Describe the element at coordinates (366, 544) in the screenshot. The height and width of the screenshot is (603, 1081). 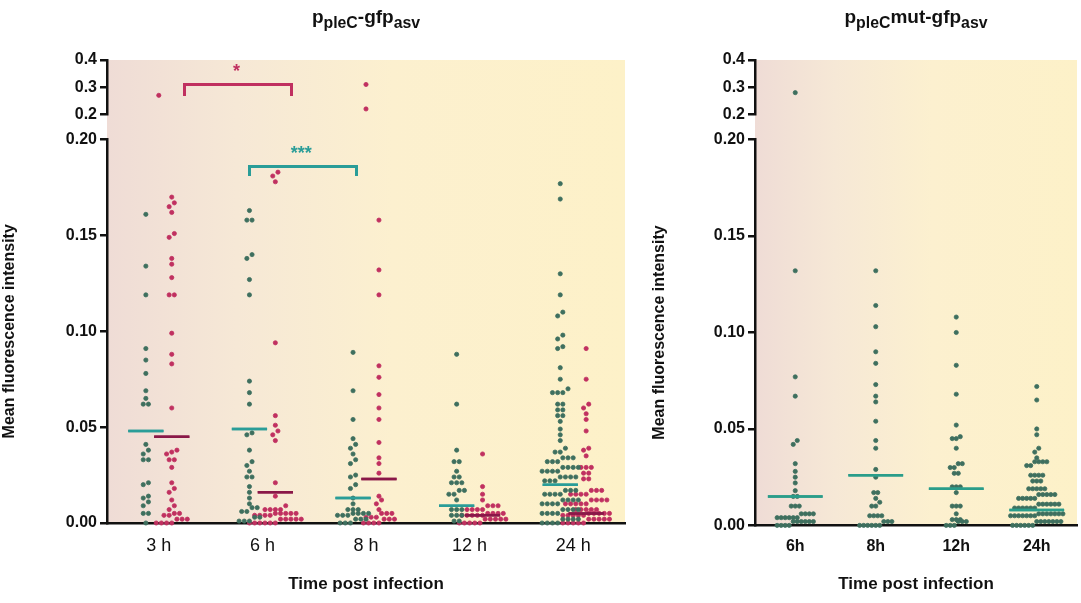
I see `x-tick-label: 8 h` at that location.